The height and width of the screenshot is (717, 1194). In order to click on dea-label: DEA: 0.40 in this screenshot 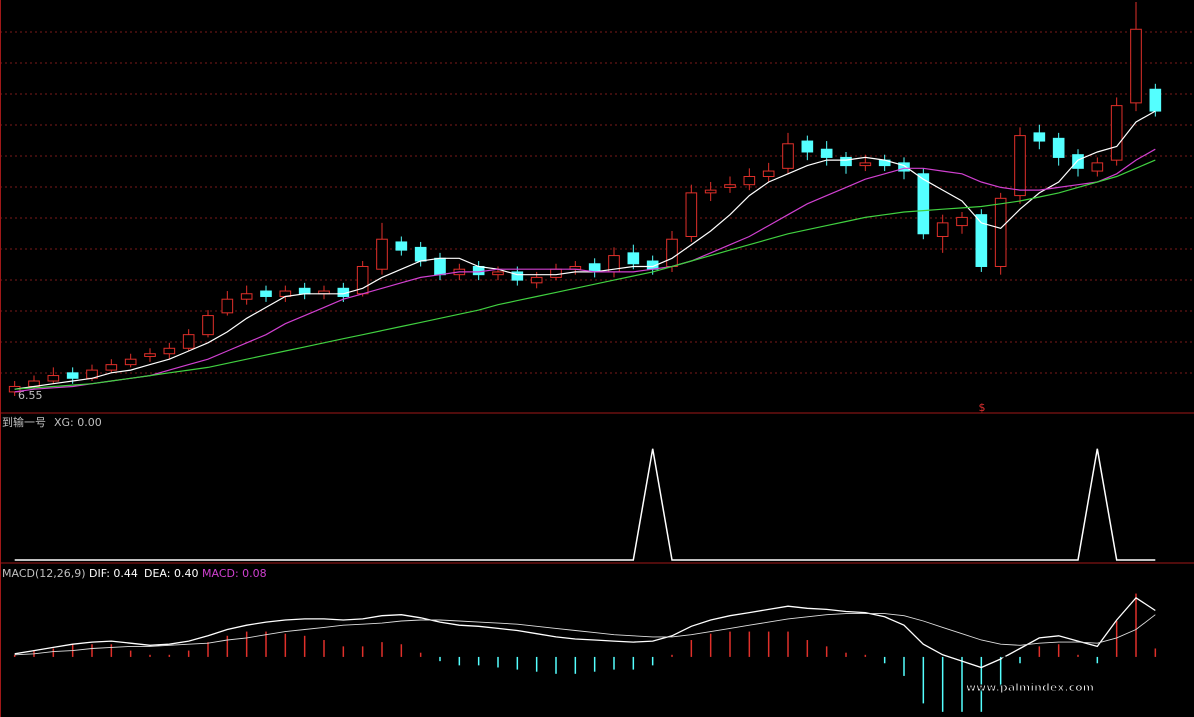, I will do `click(171, 573)`.